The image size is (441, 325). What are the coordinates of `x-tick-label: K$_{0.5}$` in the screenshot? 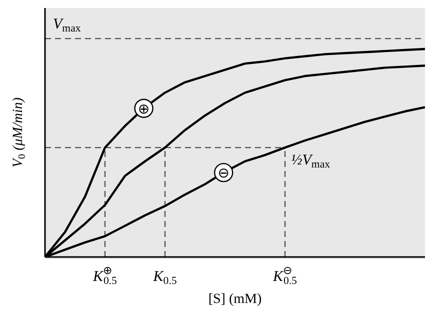 It's located at (164, 278).